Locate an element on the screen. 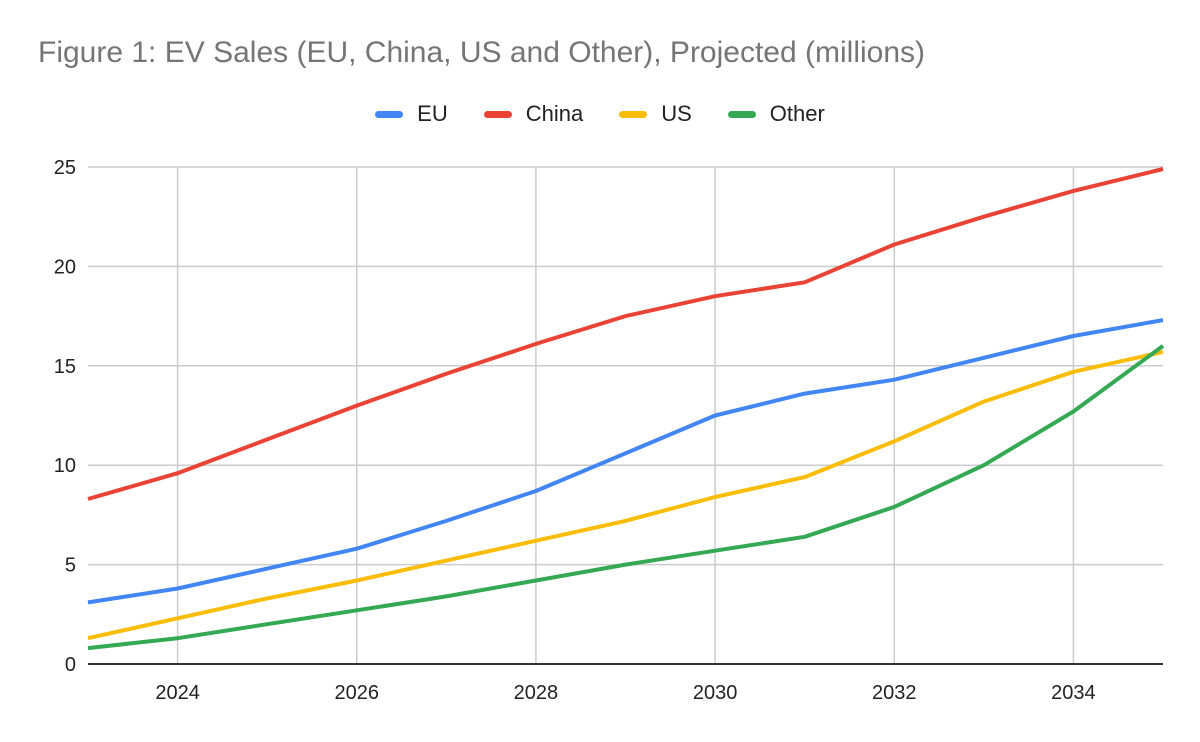  x-tick-label: 2032 is located at coordinates (894, 693).